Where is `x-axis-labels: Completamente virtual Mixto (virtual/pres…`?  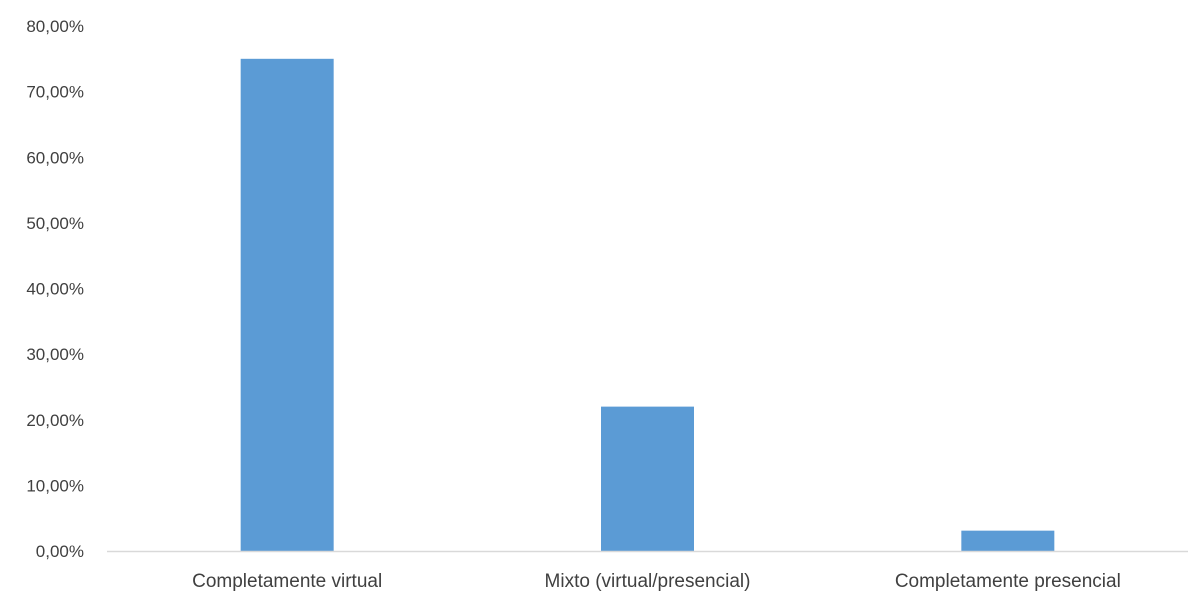
x-axis-labels: Completamente virtual Mixto (virtual/pres… is located at coordinates (656, 581).